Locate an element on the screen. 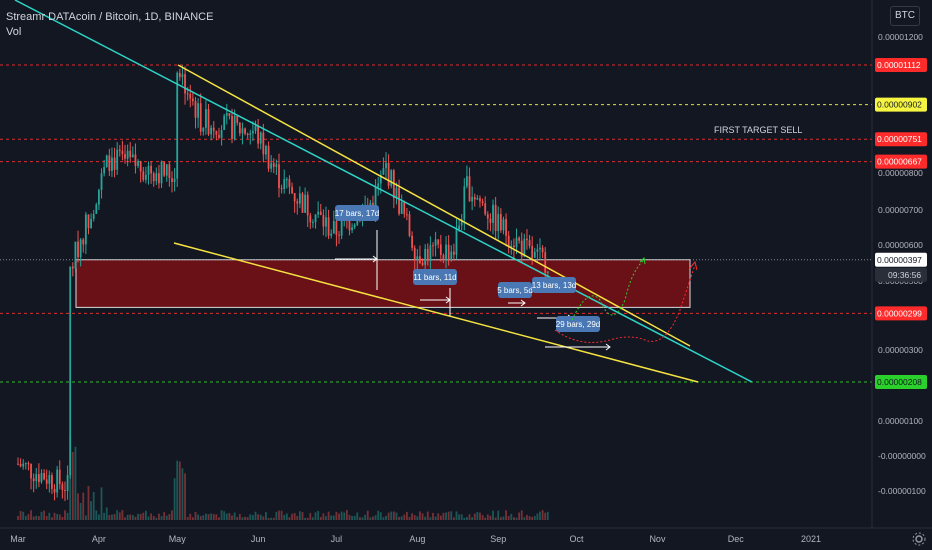  bar-count-label: 5 bars, 5d is located at coordinates (515, 290).